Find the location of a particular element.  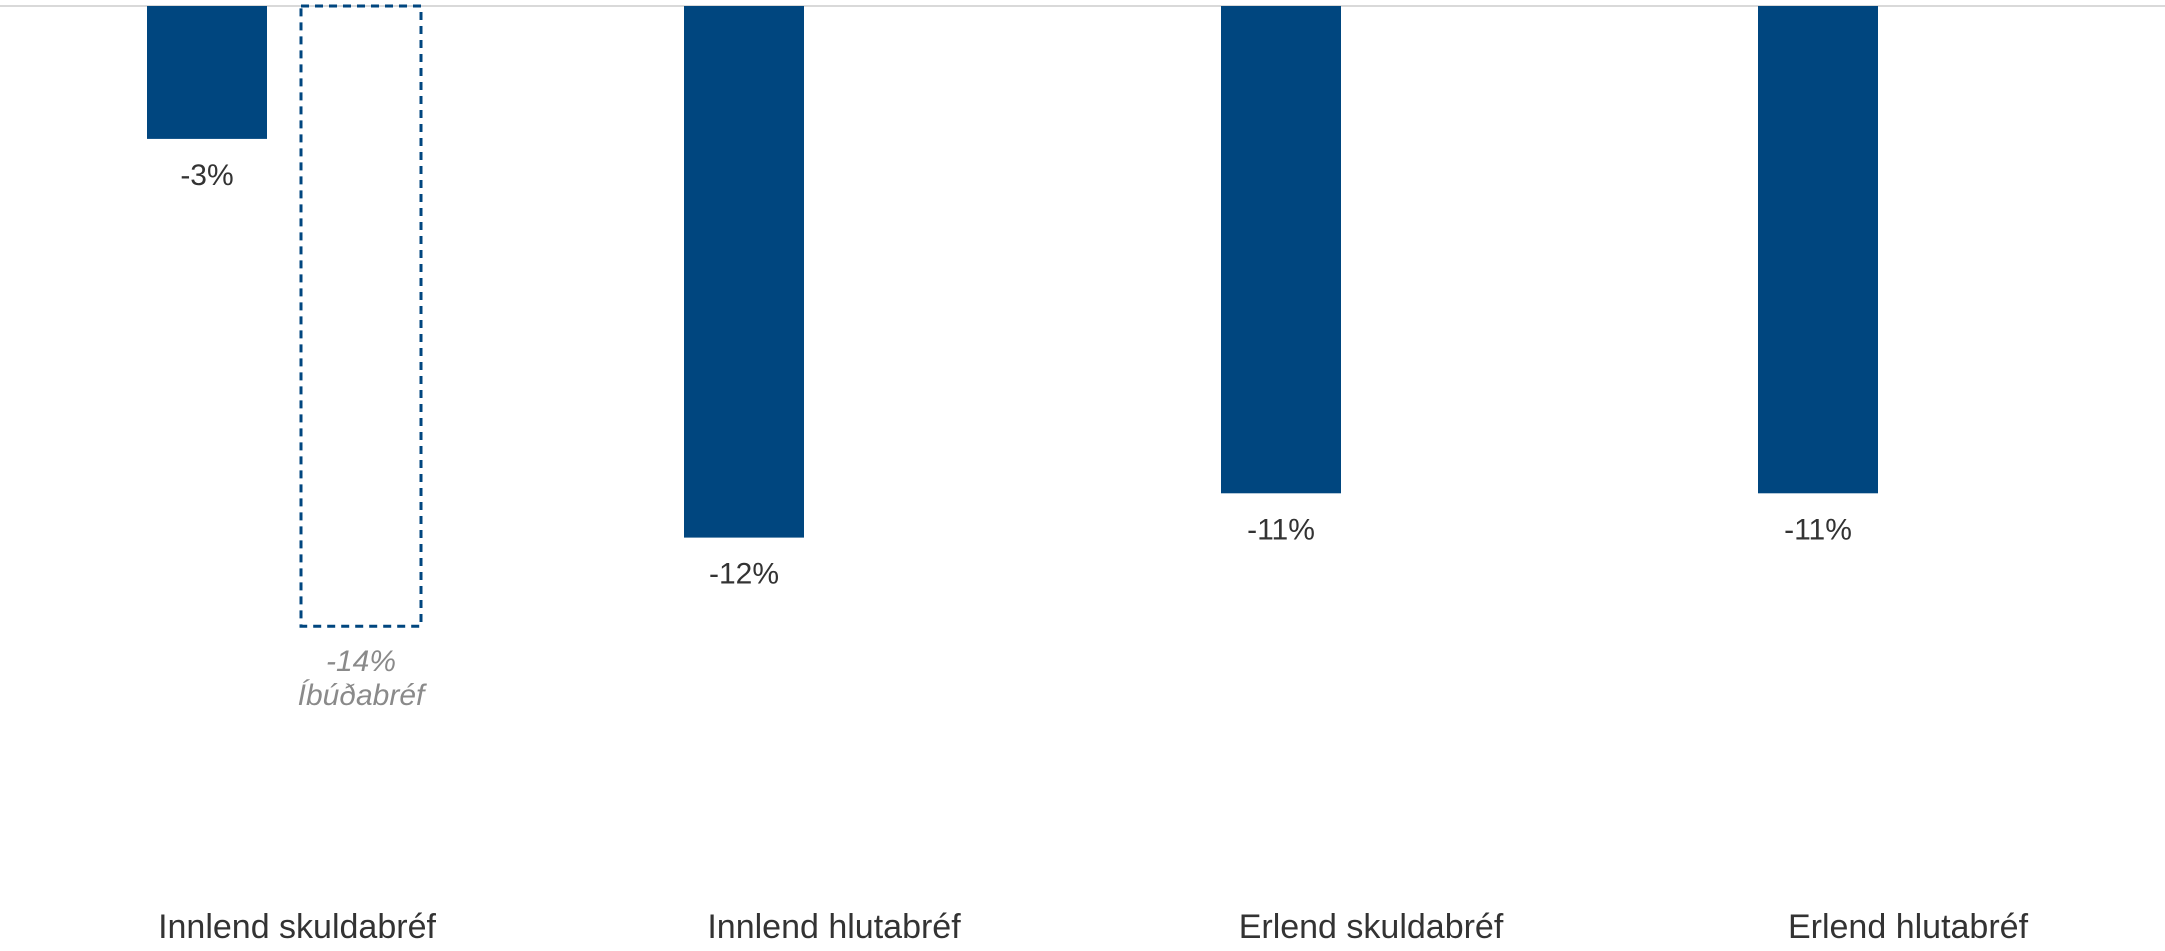

data-label-erlend-skuldabref: -11% is located at coordinates (1281, 529).